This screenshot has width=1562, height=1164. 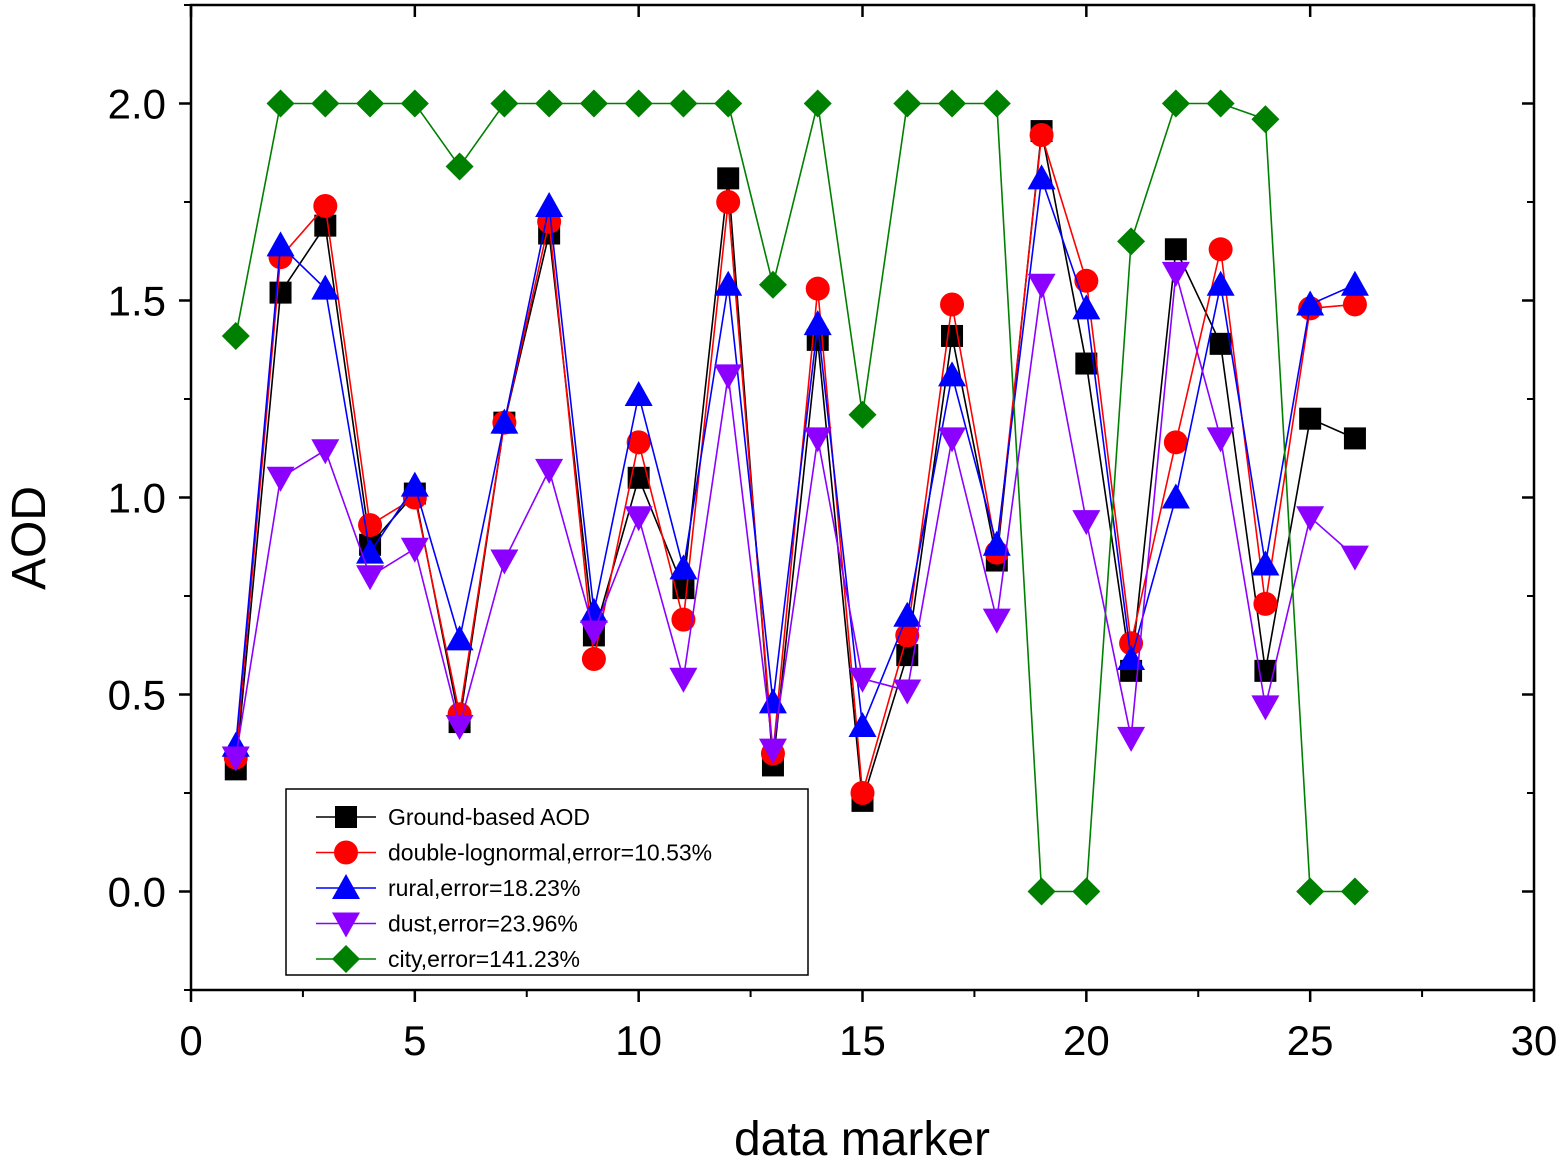 What do you see at coordinates (484, 888) in the screenshot?
I see `legend-label: rural,error=18.23%` at bounding box center [484, 888].